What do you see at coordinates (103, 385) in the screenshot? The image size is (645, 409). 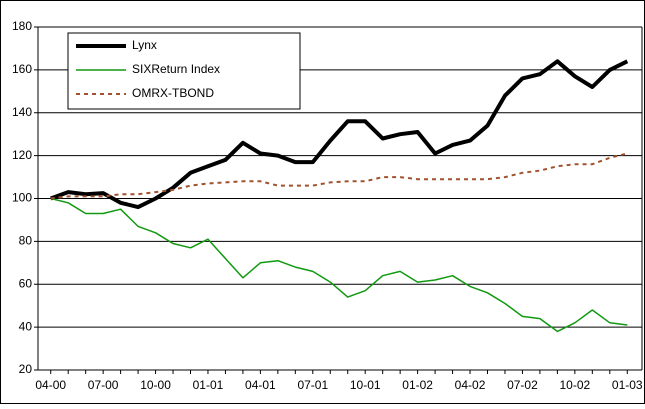 I see `x-tick-label: 07-00` at bounding box center [103, 385].